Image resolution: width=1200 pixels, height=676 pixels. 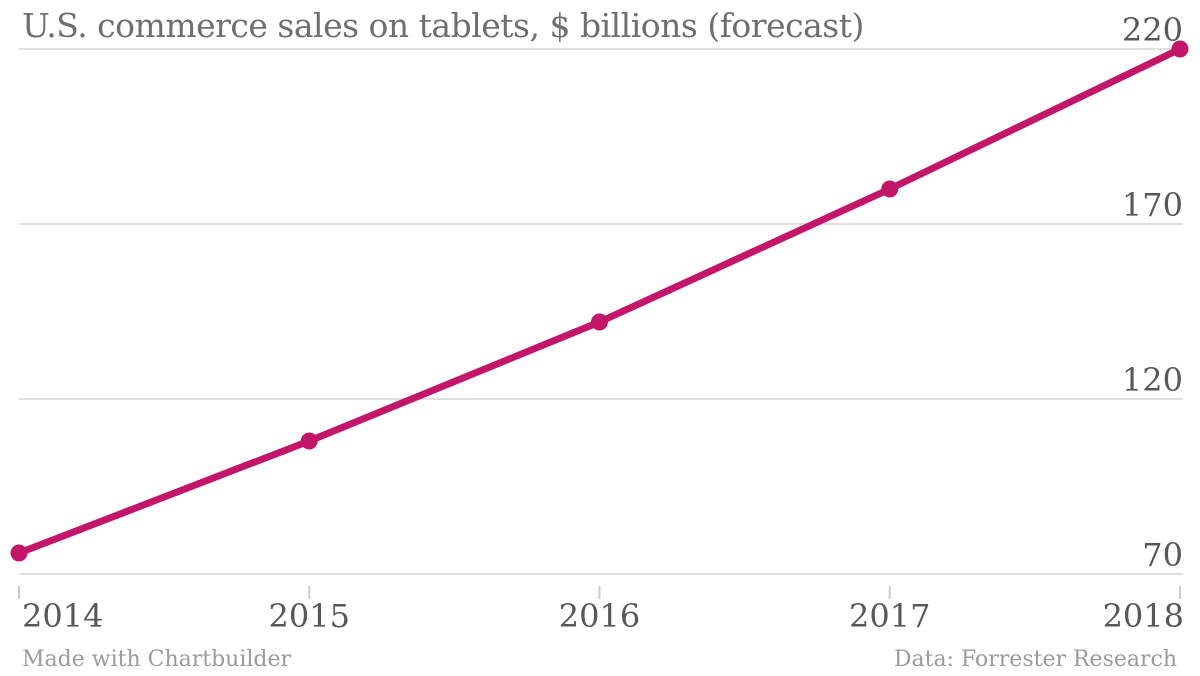 What do you see at coordinates (1143, 616) in the screenshot?
I see `x-axis-label: 2018` at bounding box center [1143, 616].